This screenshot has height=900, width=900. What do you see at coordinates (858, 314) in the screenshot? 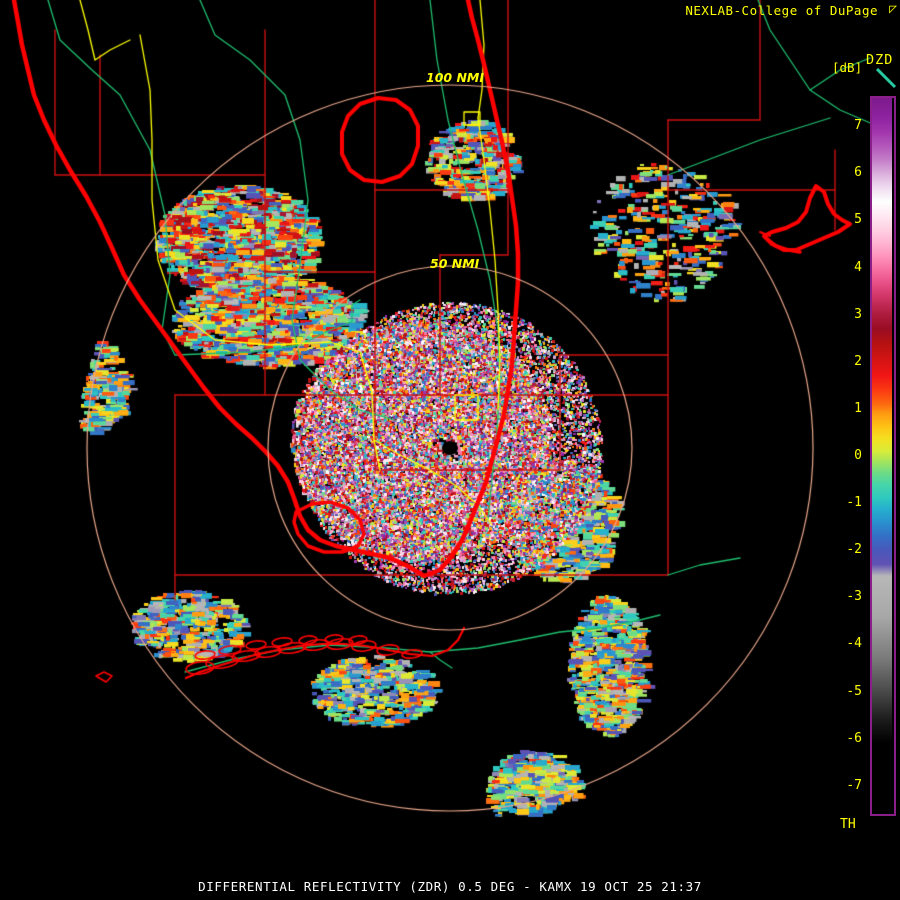
I see `colorbar-tick-label: 3` at bounding box center [858, 314].